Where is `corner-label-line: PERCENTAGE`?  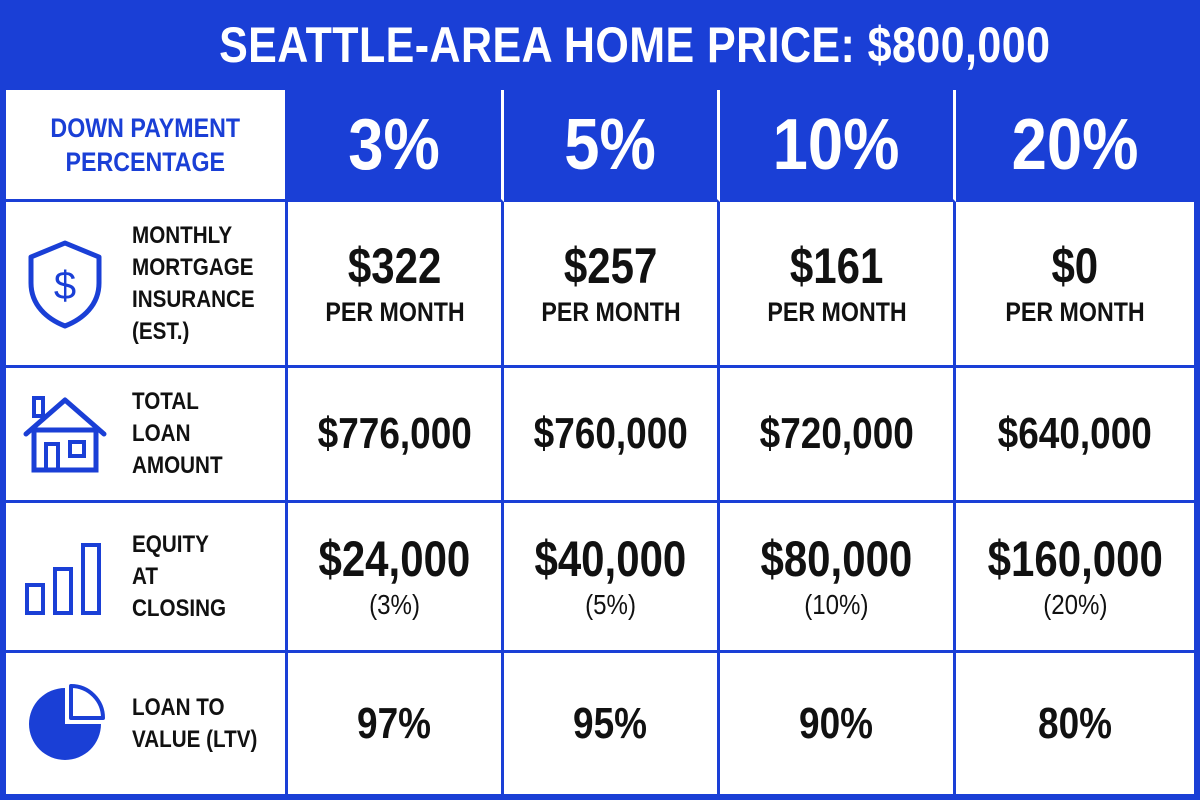
corner-label-line: PERCENTAGE is located at coordinates (145, 161).